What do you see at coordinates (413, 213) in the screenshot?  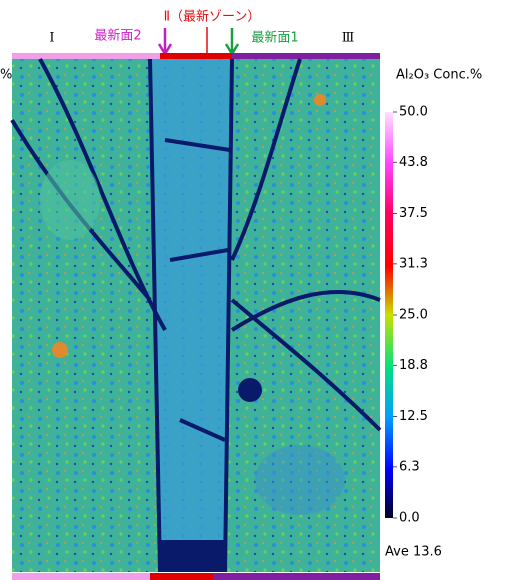 I see `colorbar-tick-label: 37.5` at bounding box center [413, 213].